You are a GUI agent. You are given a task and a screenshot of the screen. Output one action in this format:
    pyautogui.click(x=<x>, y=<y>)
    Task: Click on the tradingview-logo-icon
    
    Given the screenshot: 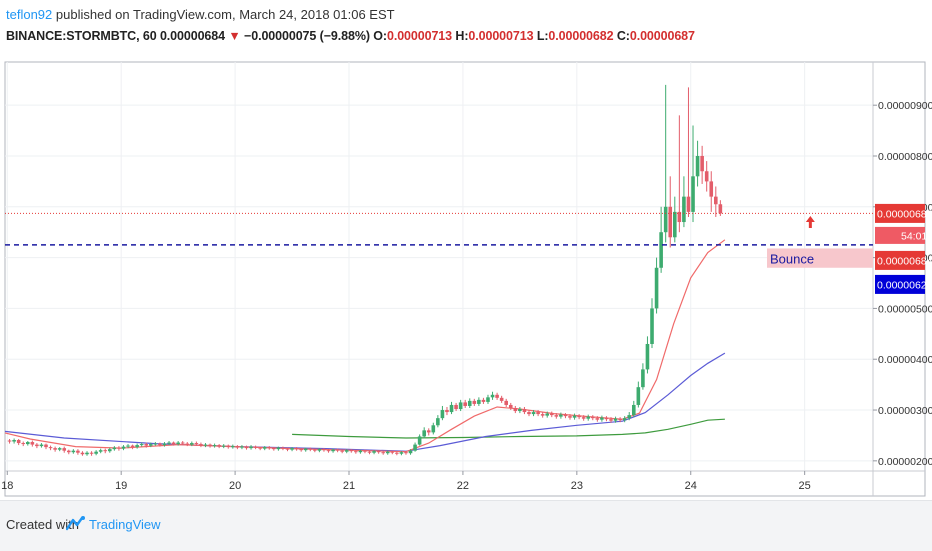 What is the action you would take?
    pyautogui.click(x=76, y=524)
    